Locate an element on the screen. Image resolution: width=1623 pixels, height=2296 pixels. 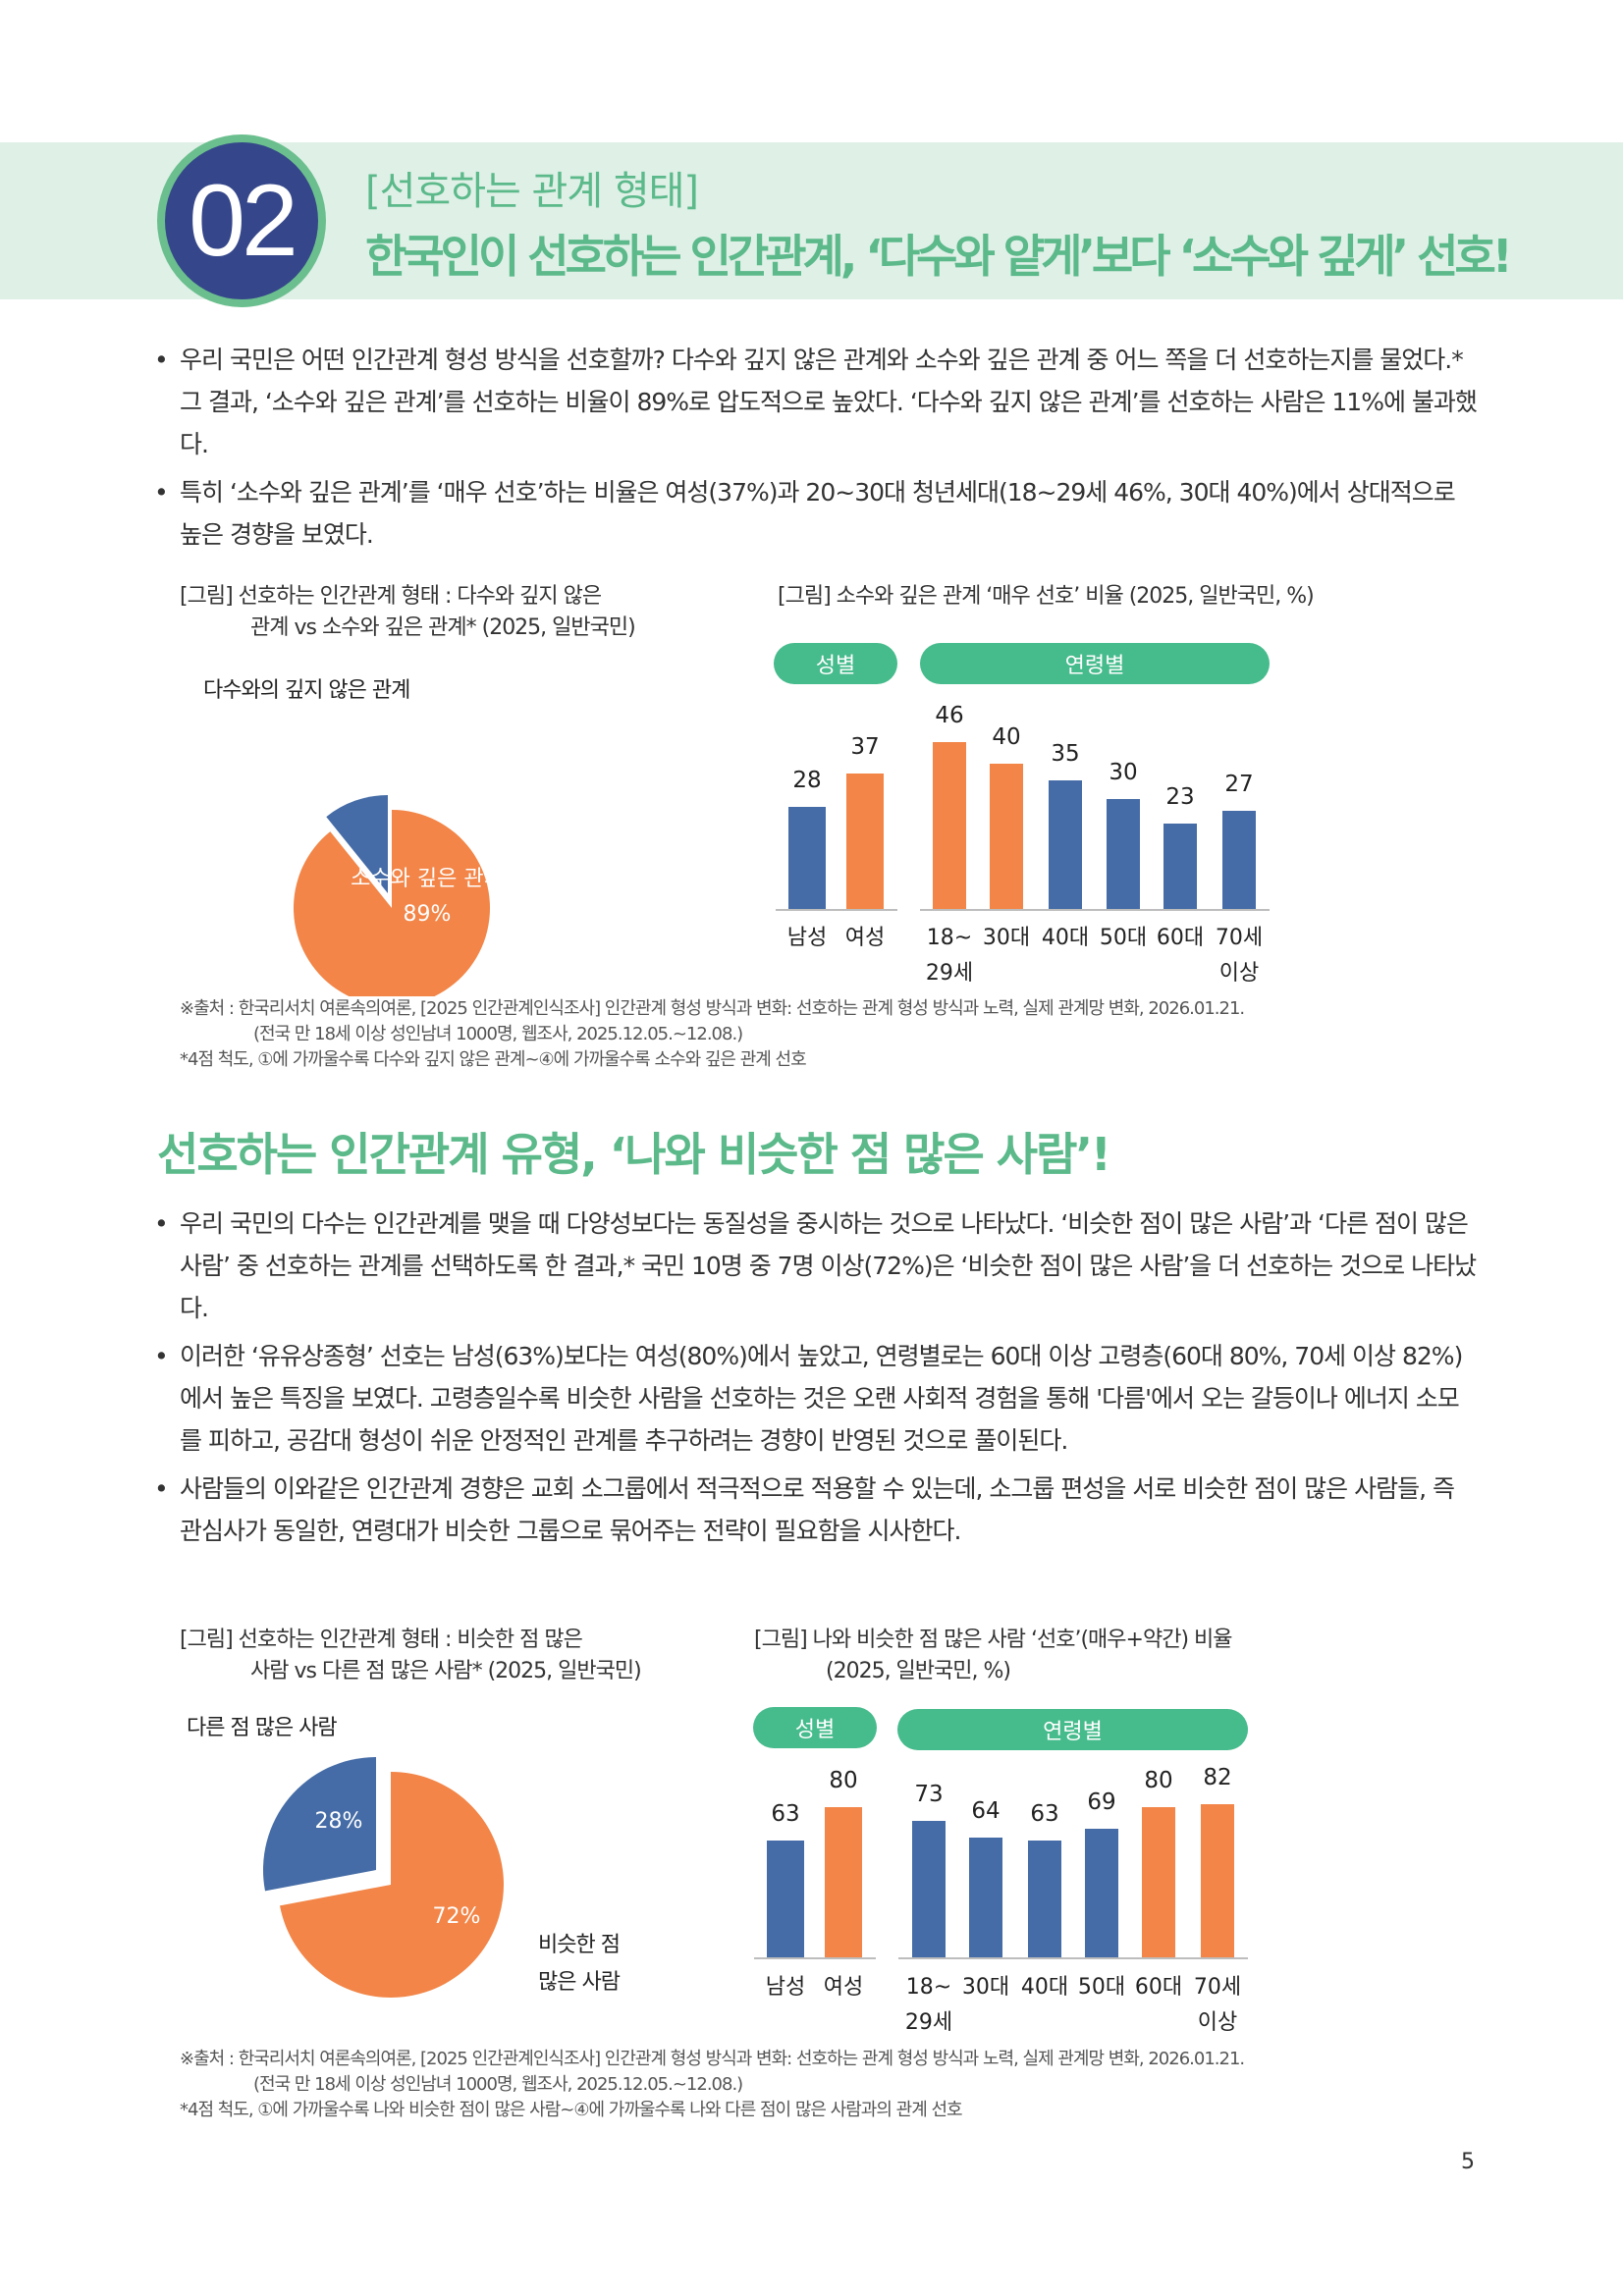
bar1-age-70-value: 27 is located at coordinates (1239, 784).